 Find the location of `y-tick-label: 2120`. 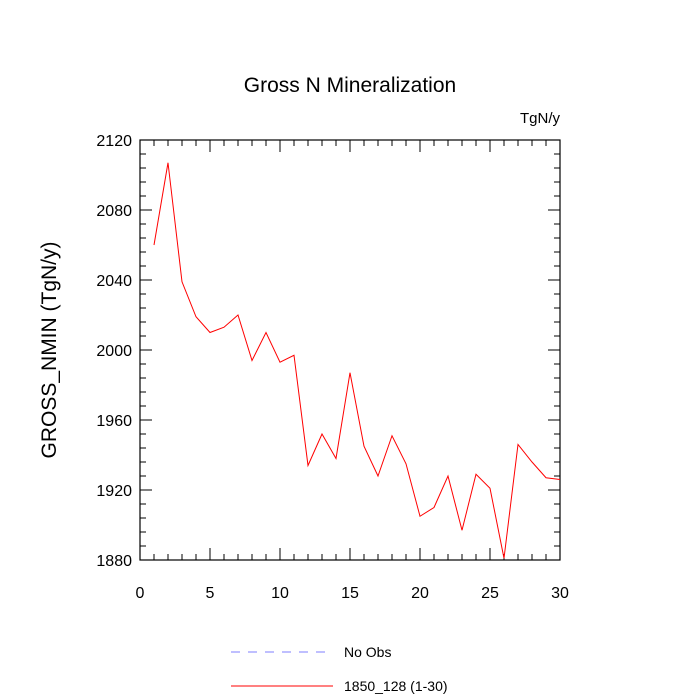

y-tick-label: 2120 is located at coordinates (114, 141).